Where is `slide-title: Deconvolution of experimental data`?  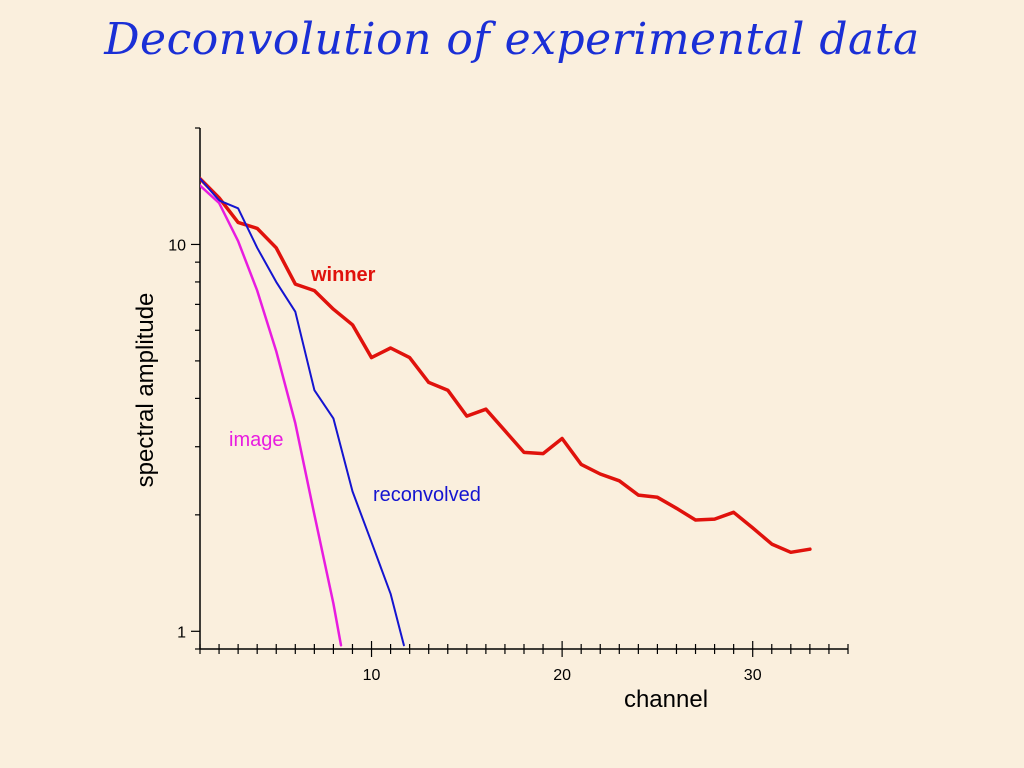
slide-title: Deconvolution of experimental data is located at coordinates (512, 39).